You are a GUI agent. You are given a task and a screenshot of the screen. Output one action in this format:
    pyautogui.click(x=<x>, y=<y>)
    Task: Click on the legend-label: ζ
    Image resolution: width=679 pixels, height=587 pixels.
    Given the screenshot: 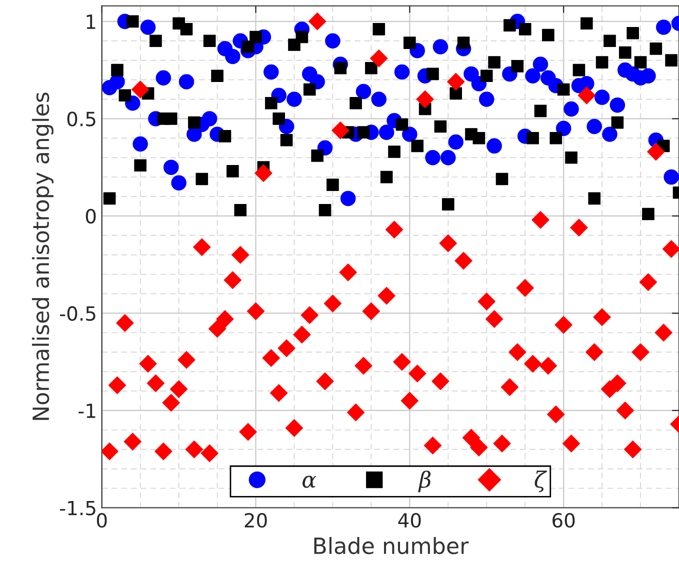 What is the action you would take?
    pyautogui.click(x=541, y=481)
    